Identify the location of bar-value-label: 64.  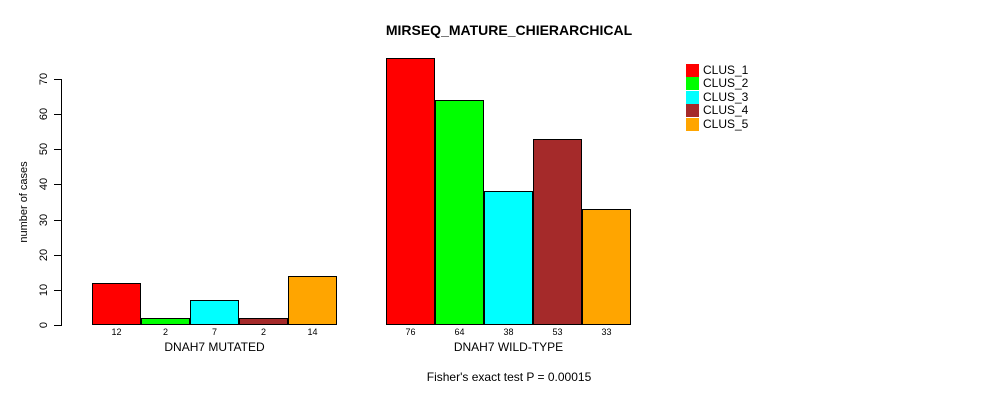
(459, 332).